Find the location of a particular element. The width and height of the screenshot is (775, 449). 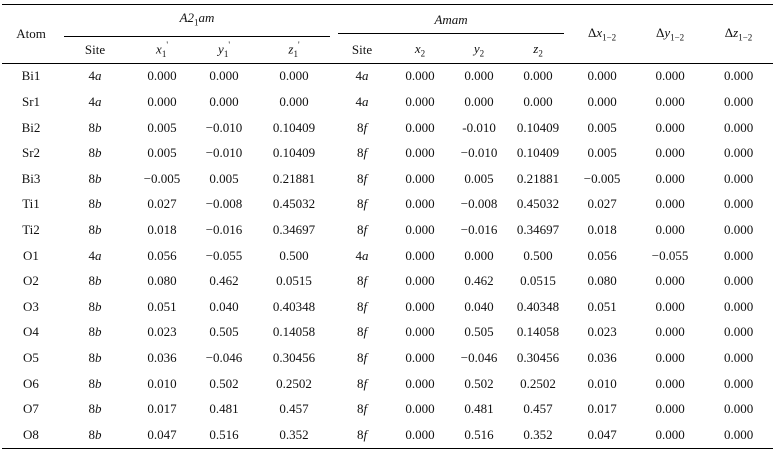

cell-text: 0.047 is located at coordinates (162, 434).